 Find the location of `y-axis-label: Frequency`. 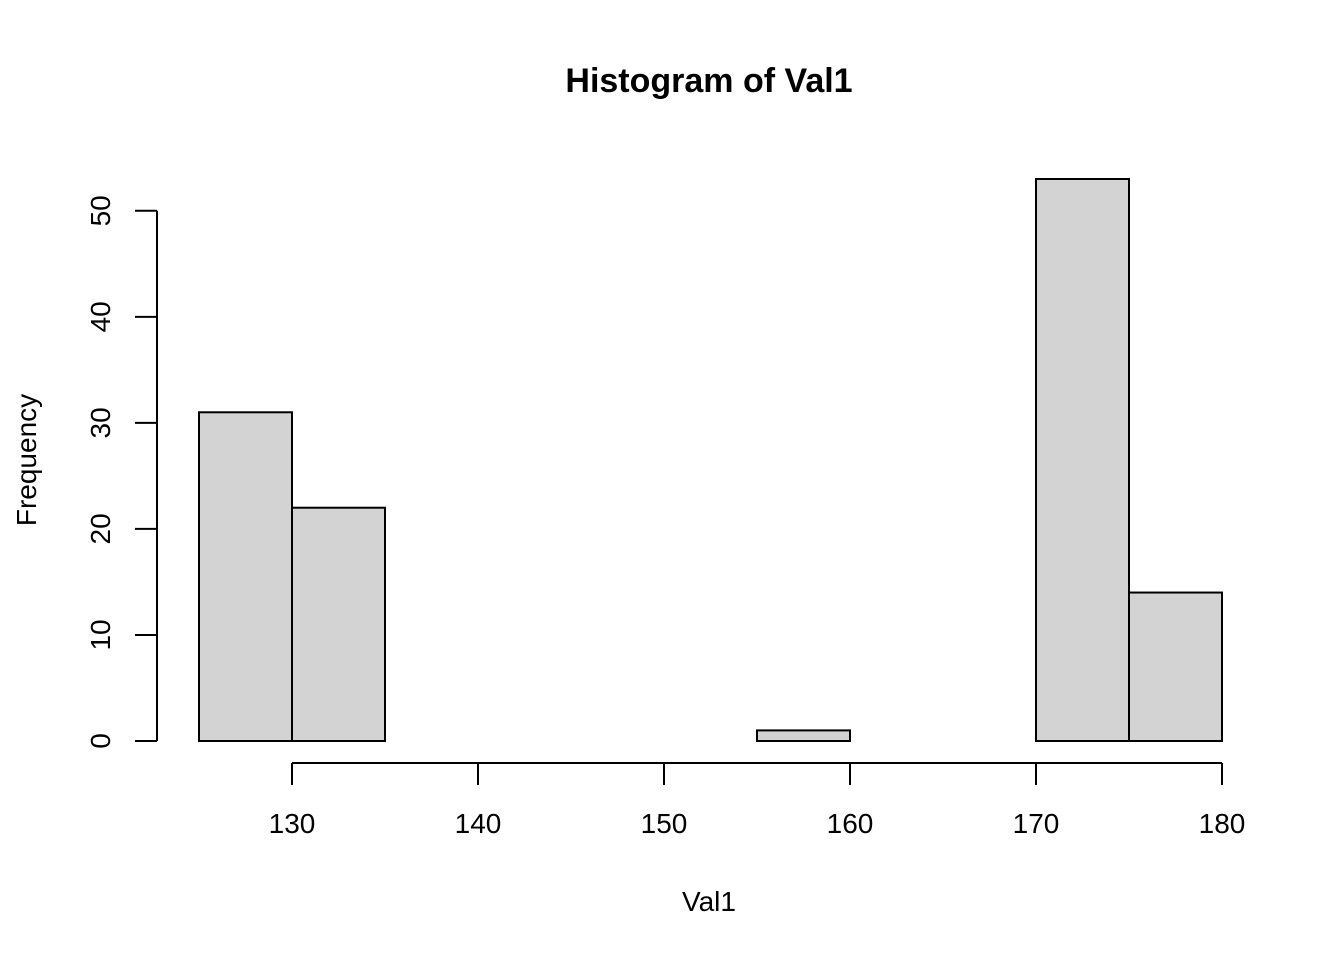

y-axis-label: Frequency is located at coordinates (26, 460).